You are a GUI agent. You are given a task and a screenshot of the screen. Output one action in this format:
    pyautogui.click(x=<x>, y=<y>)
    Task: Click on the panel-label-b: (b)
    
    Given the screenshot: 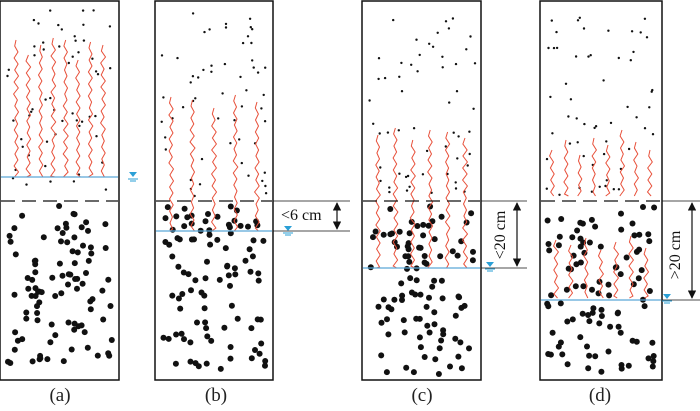 What is the action you would take?
    pyautogui.click(x=216, y=395)
    